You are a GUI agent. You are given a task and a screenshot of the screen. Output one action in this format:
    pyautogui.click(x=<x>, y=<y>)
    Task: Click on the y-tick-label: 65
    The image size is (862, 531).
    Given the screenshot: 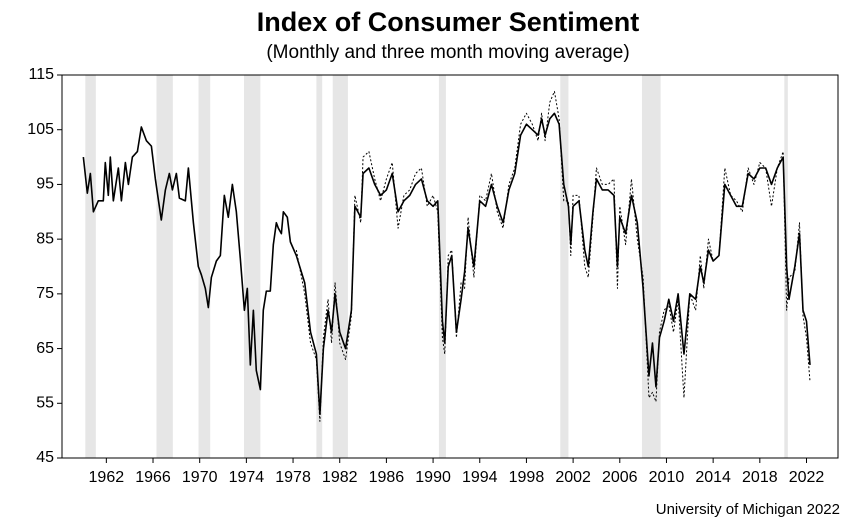 What is the action you would take?
    pyautogui.click(x=45, y=348)
    